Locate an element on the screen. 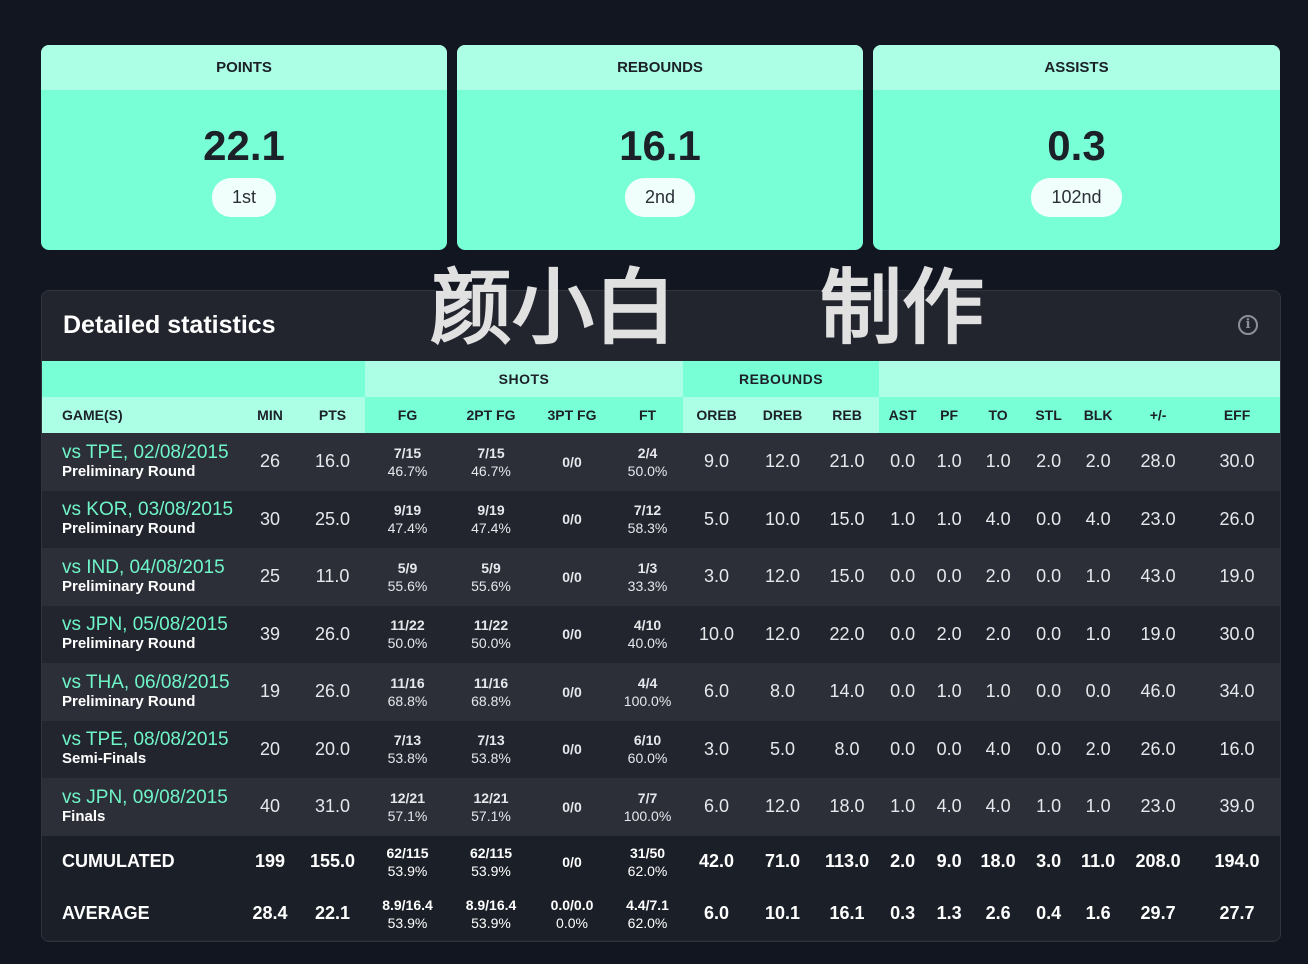 This screenshot has width=1308, height=964. stat-cell: 18.0 is located at coordinates (847, 806).